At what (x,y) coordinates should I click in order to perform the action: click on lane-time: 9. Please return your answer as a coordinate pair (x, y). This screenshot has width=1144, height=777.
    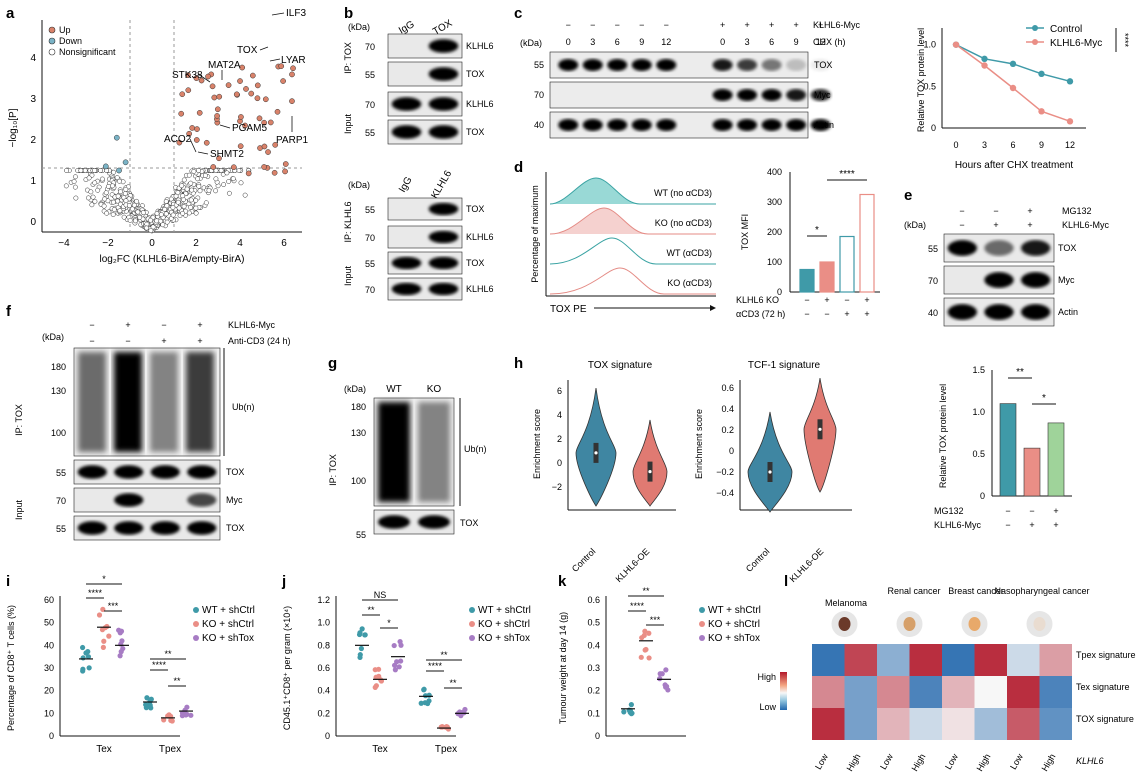
    Looking at the image, I should click on (796, 42).